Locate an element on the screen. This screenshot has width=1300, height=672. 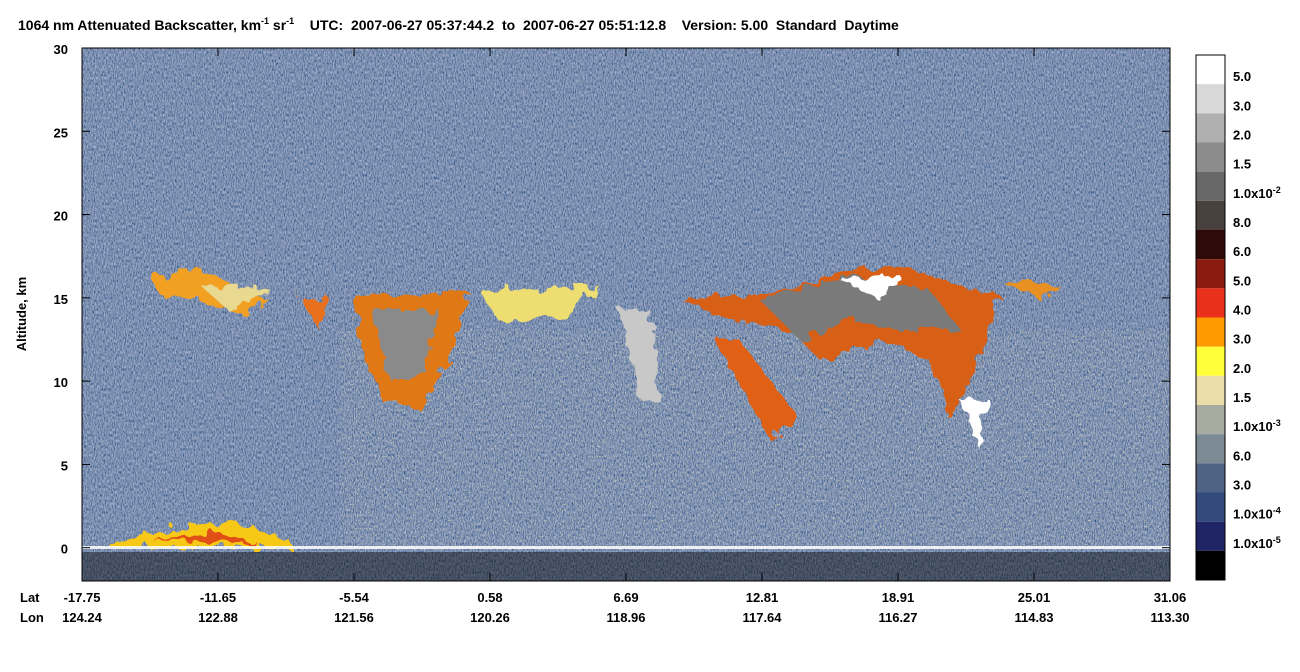
colorbar-label: 1.0x10⁻⁴ is located at coordinates (1257, 514).